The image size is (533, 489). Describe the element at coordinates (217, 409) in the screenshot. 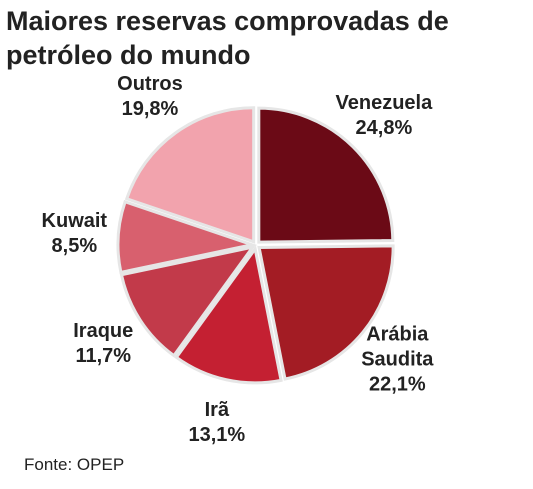

I see `category-label: Irã` at that location.